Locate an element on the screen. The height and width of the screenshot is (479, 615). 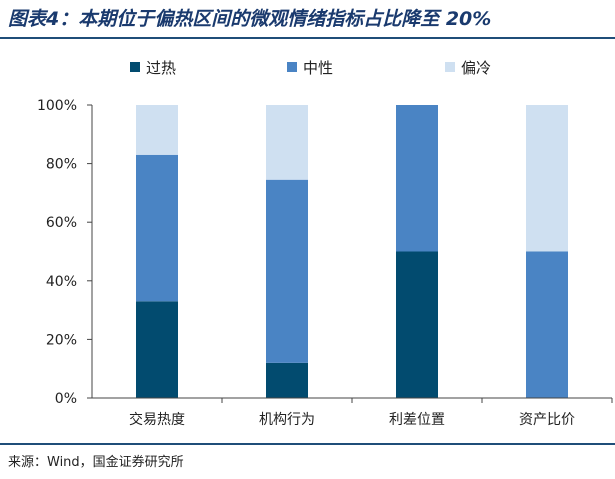
legend: 过热 中性 偏冷 is located at coordinates (310, 68).